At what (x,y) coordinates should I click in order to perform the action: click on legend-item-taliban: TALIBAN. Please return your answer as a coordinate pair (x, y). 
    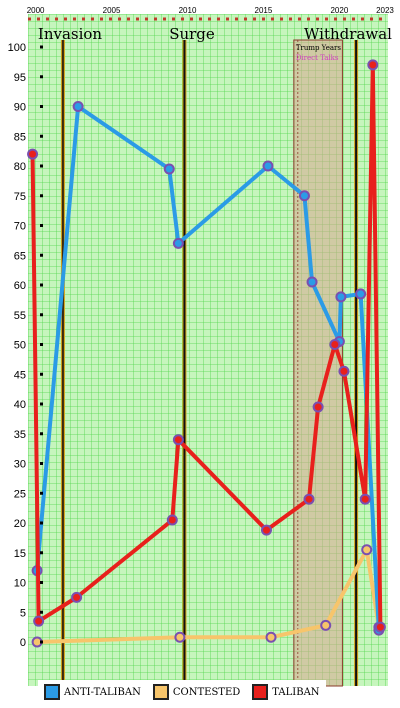
    Looking at the image, I should click on (286, 692).